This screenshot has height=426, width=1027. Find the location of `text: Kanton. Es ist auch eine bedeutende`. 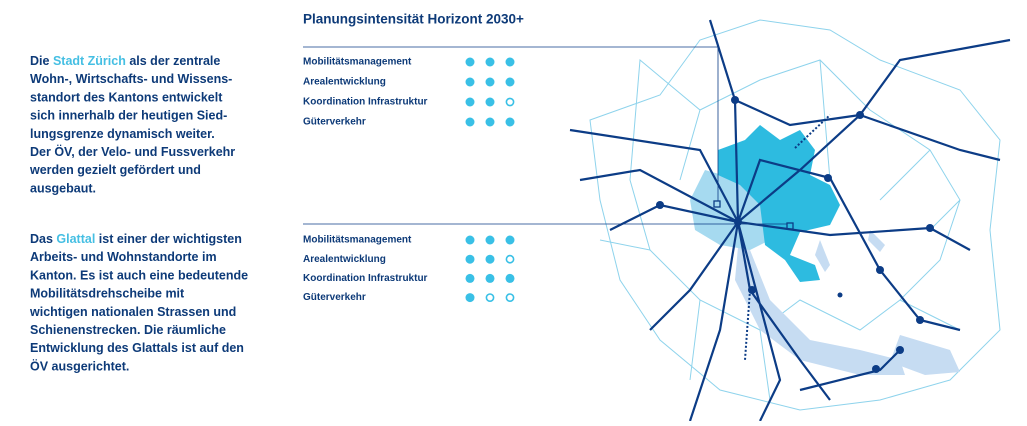

text: Kanton. Es ist auch eine bedeutende is located at coordinates (139, 276).